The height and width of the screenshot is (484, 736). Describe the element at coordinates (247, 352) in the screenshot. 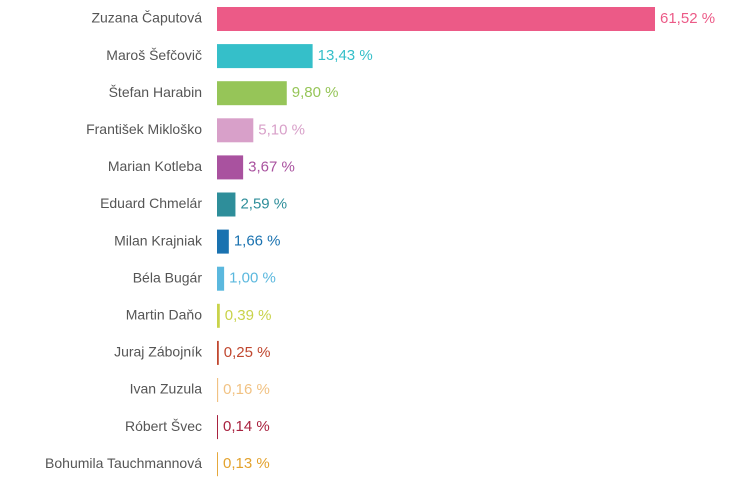

I see `value-label: 0,25 %` at that location.